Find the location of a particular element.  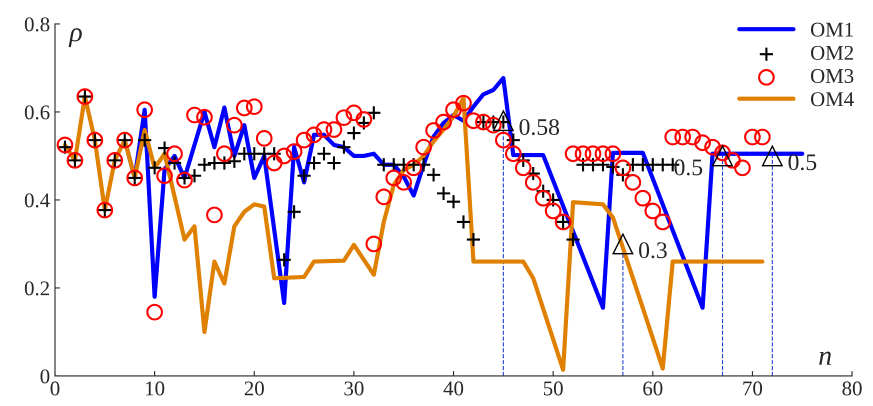

x-tick-label: 0 is located at coordinates (55, 388).